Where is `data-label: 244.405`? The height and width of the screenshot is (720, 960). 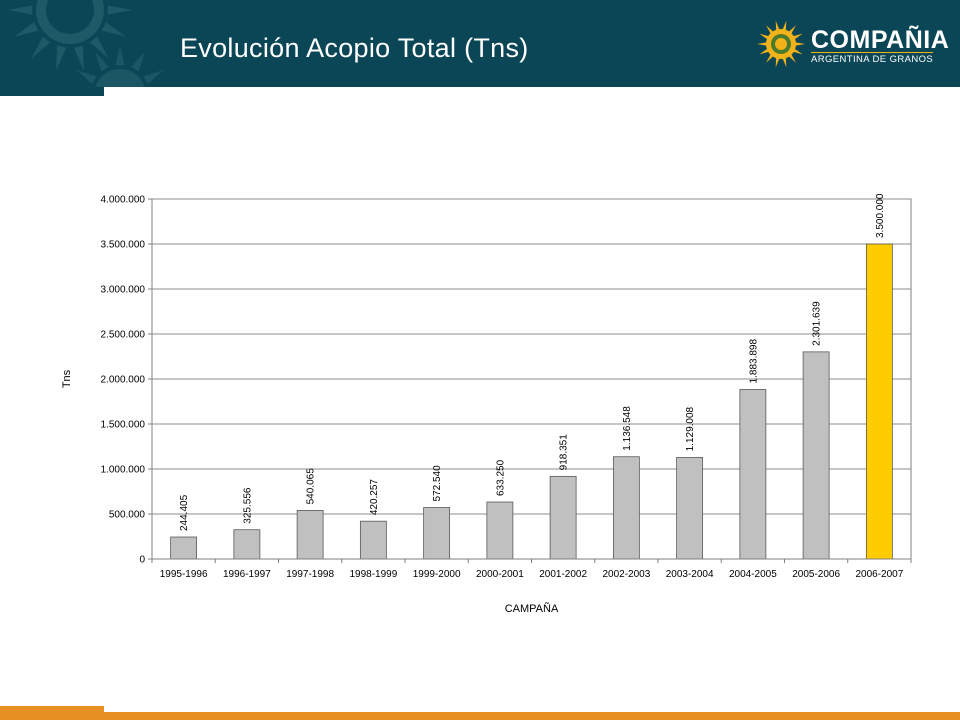
data-label: 244.405 is located at coordinates (184, 512).